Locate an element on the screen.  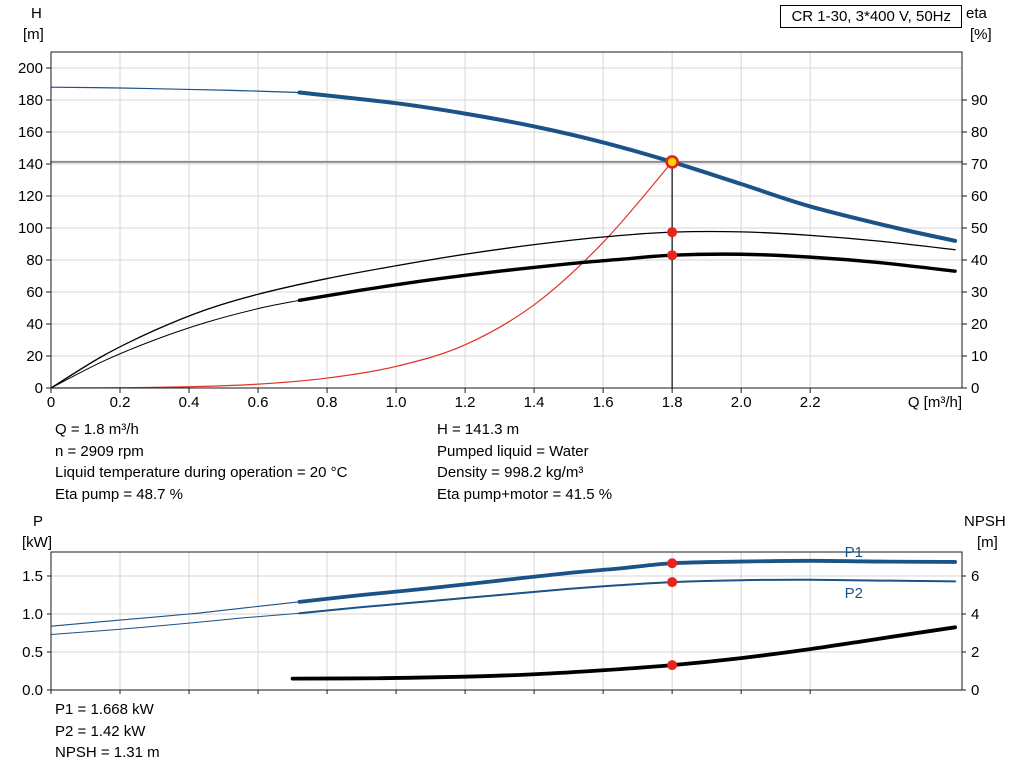
npsh-curve is located at coordinates (623, 653).